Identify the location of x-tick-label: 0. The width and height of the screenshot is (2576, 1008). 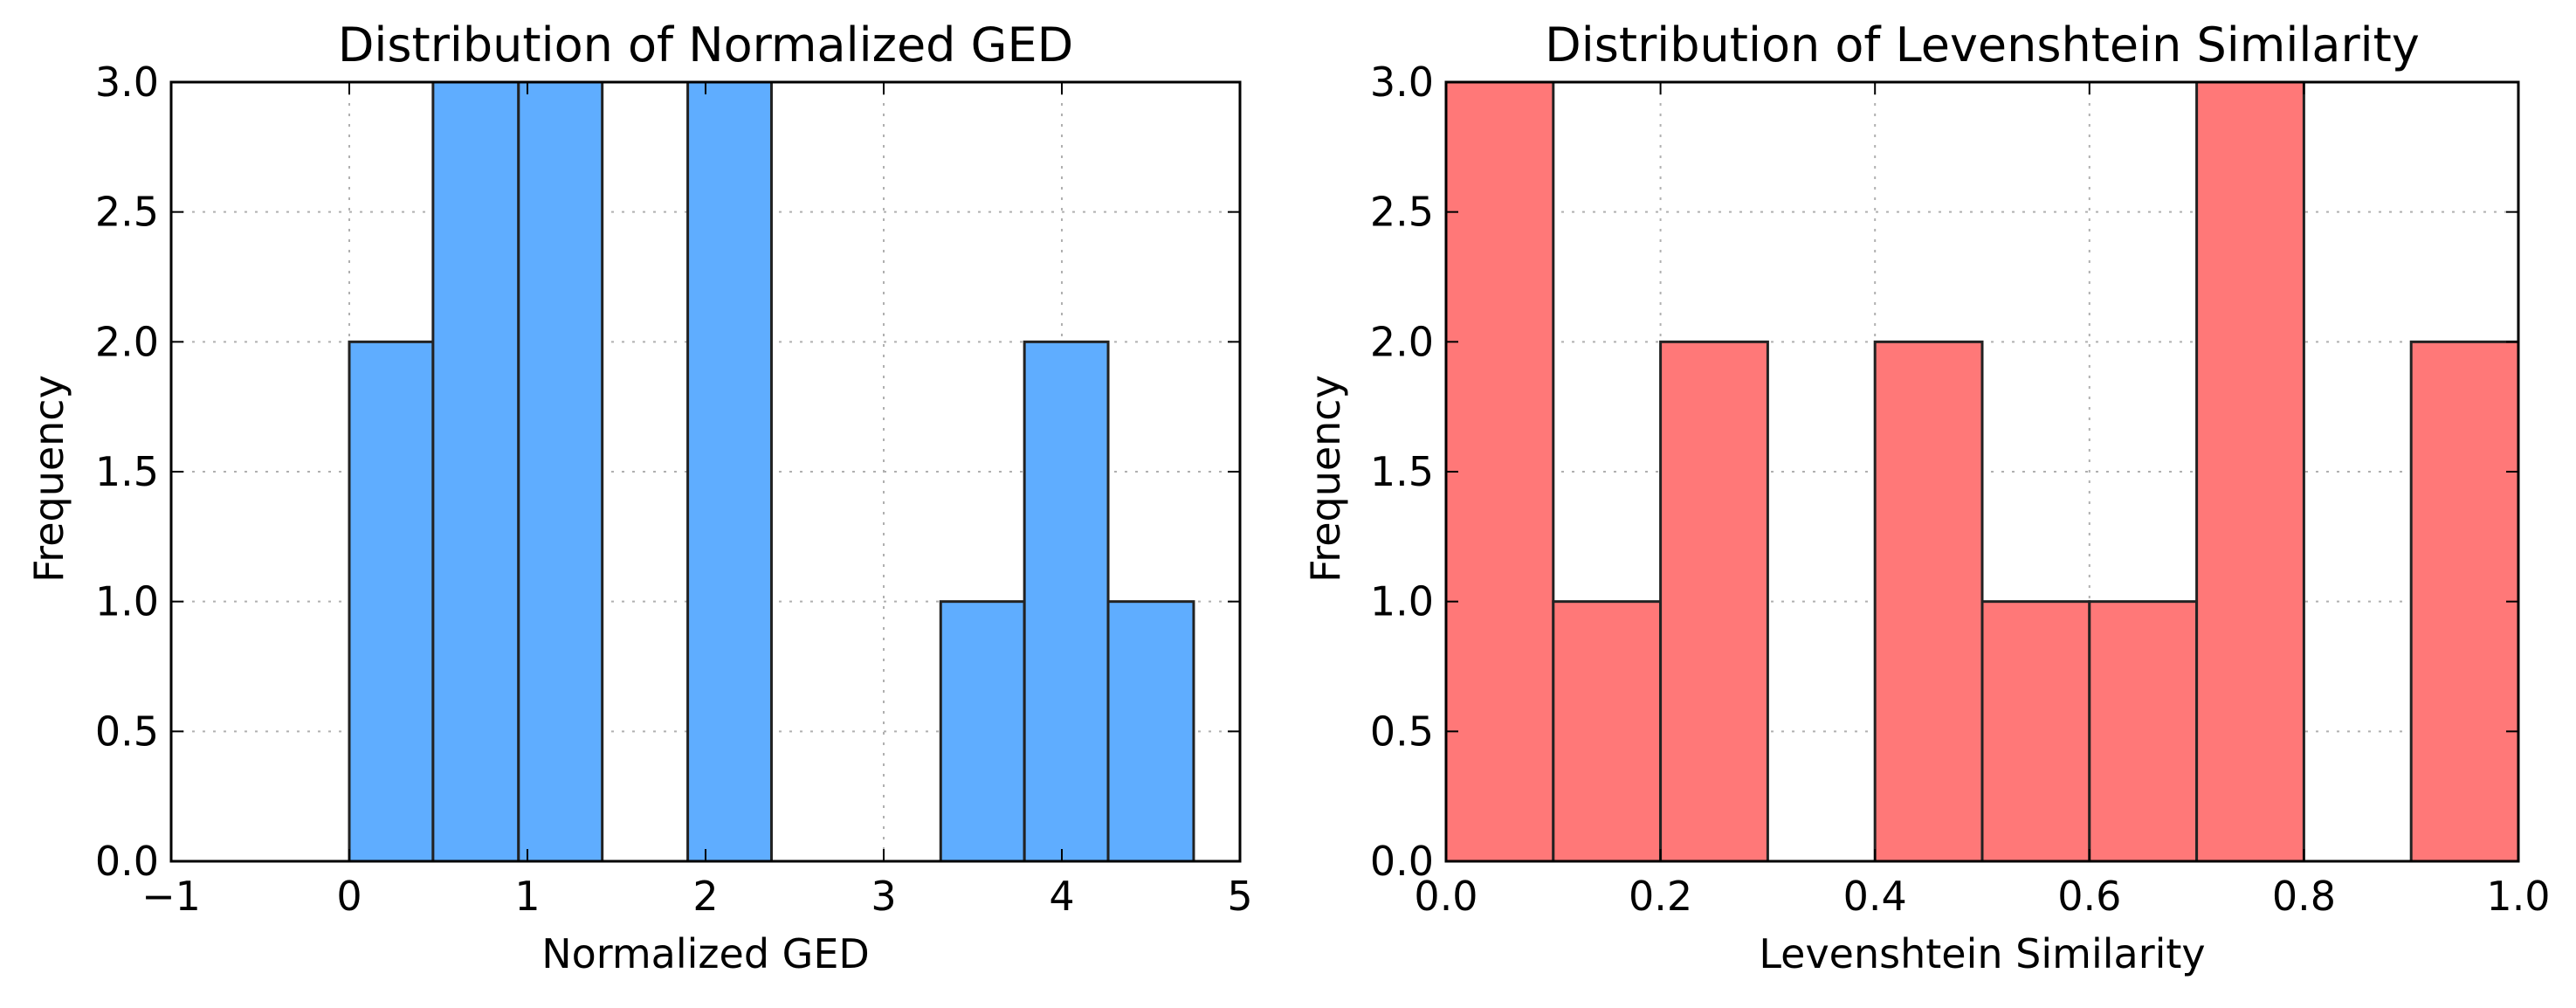
(349, 896).